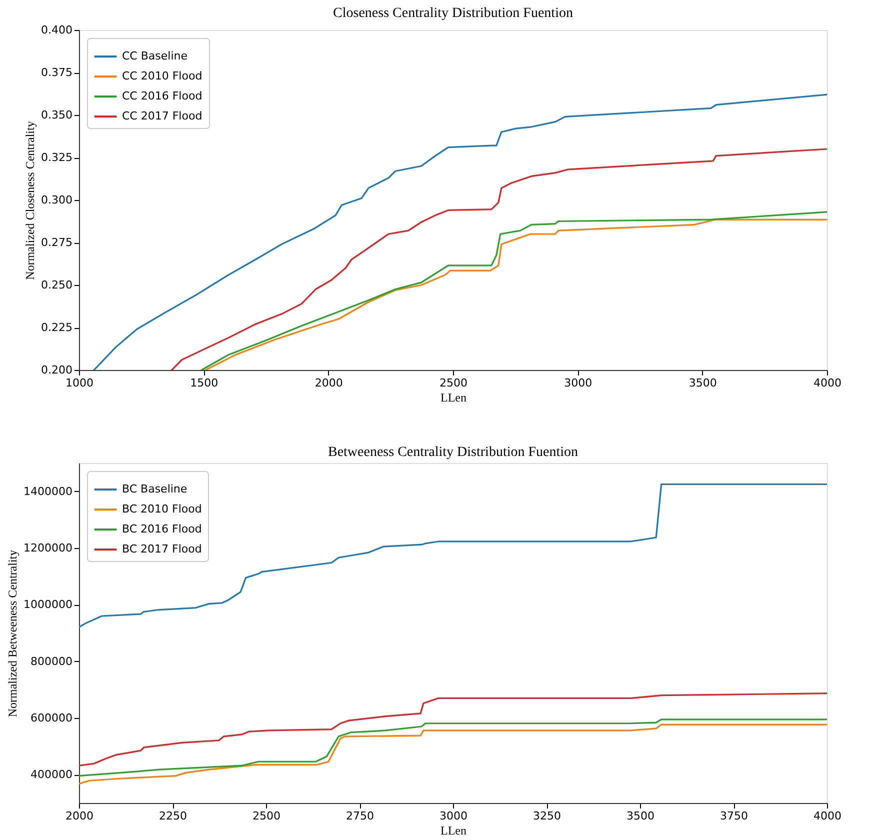  What do you see at coordinates (155, 489) in the screenshot?
I see `legend-label: BC Baseline` at bounding box center [155, 489].